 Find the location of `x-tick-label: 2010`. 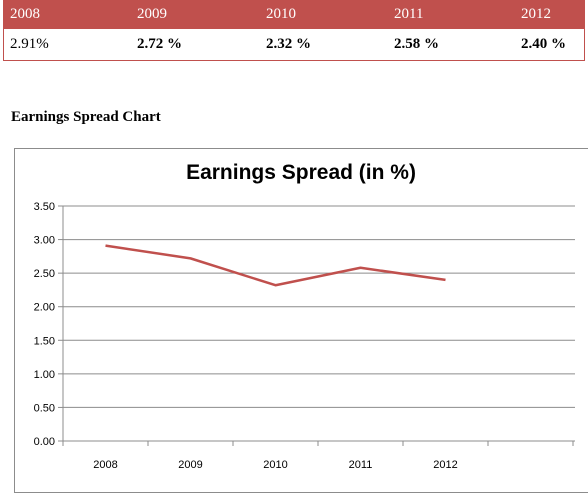

x-tick-label: 2010 is located at coordinates (275, 465).